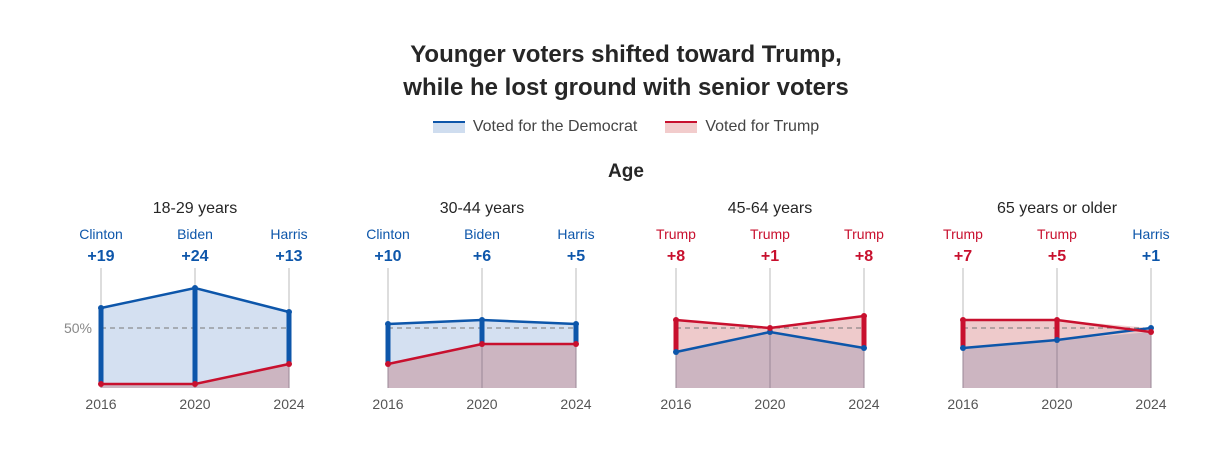  I want to click on trump-area, so click(195, 376).